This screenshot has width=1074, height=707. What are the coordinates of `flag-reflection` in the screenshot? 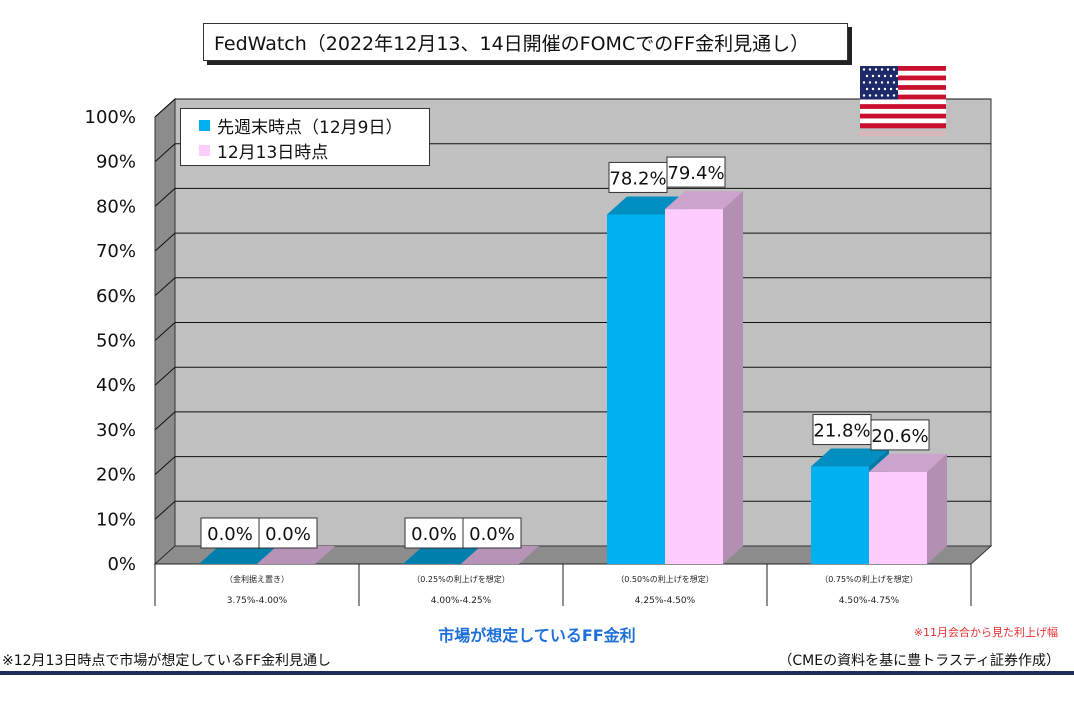 It's located at (903, 133).